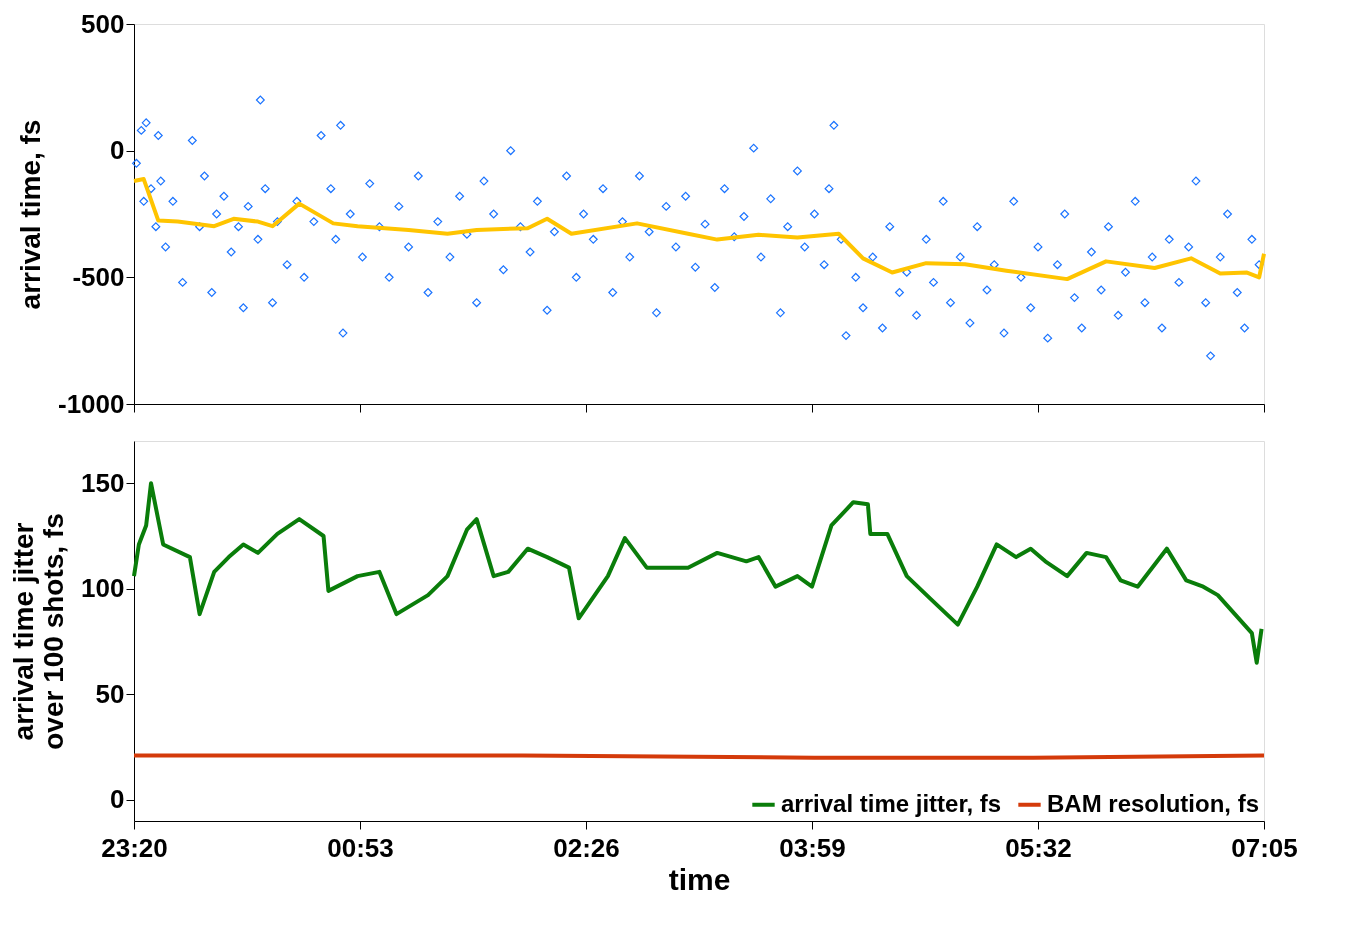 Image resolution: width=1362 pixels, height=928 pixels. Describe the element at coordinates (110, 693) in the screenshot. I see `y-tick-label: 50` at that location.